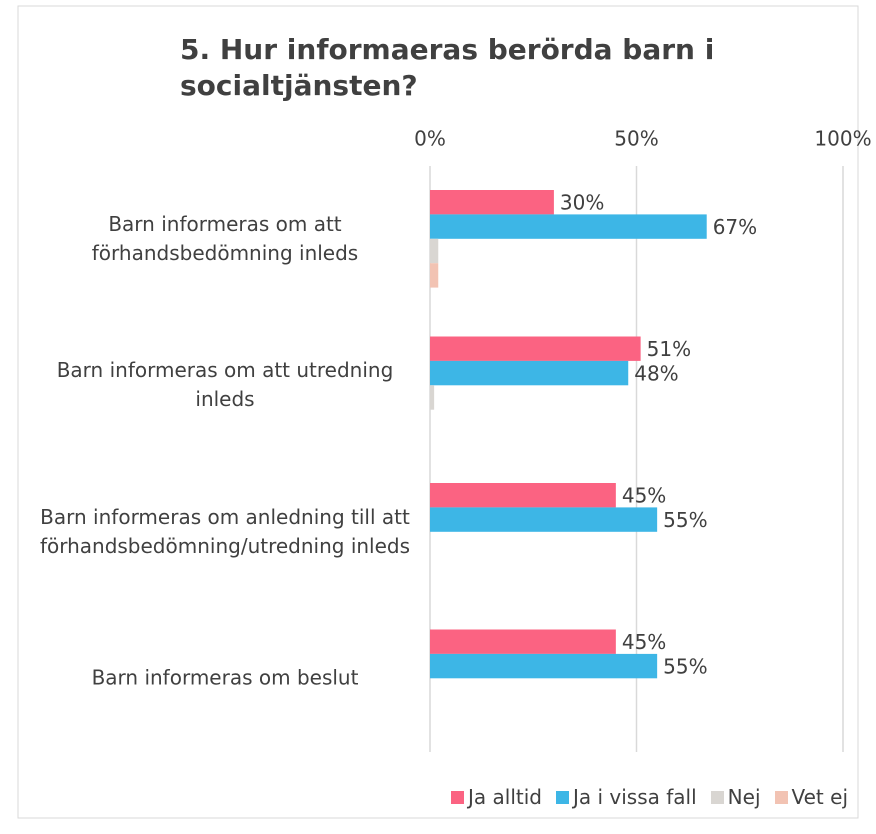  Describe the element at coordinates (505, 797) in the screenshot. I see `legend-label: Ja alltid` at that location.